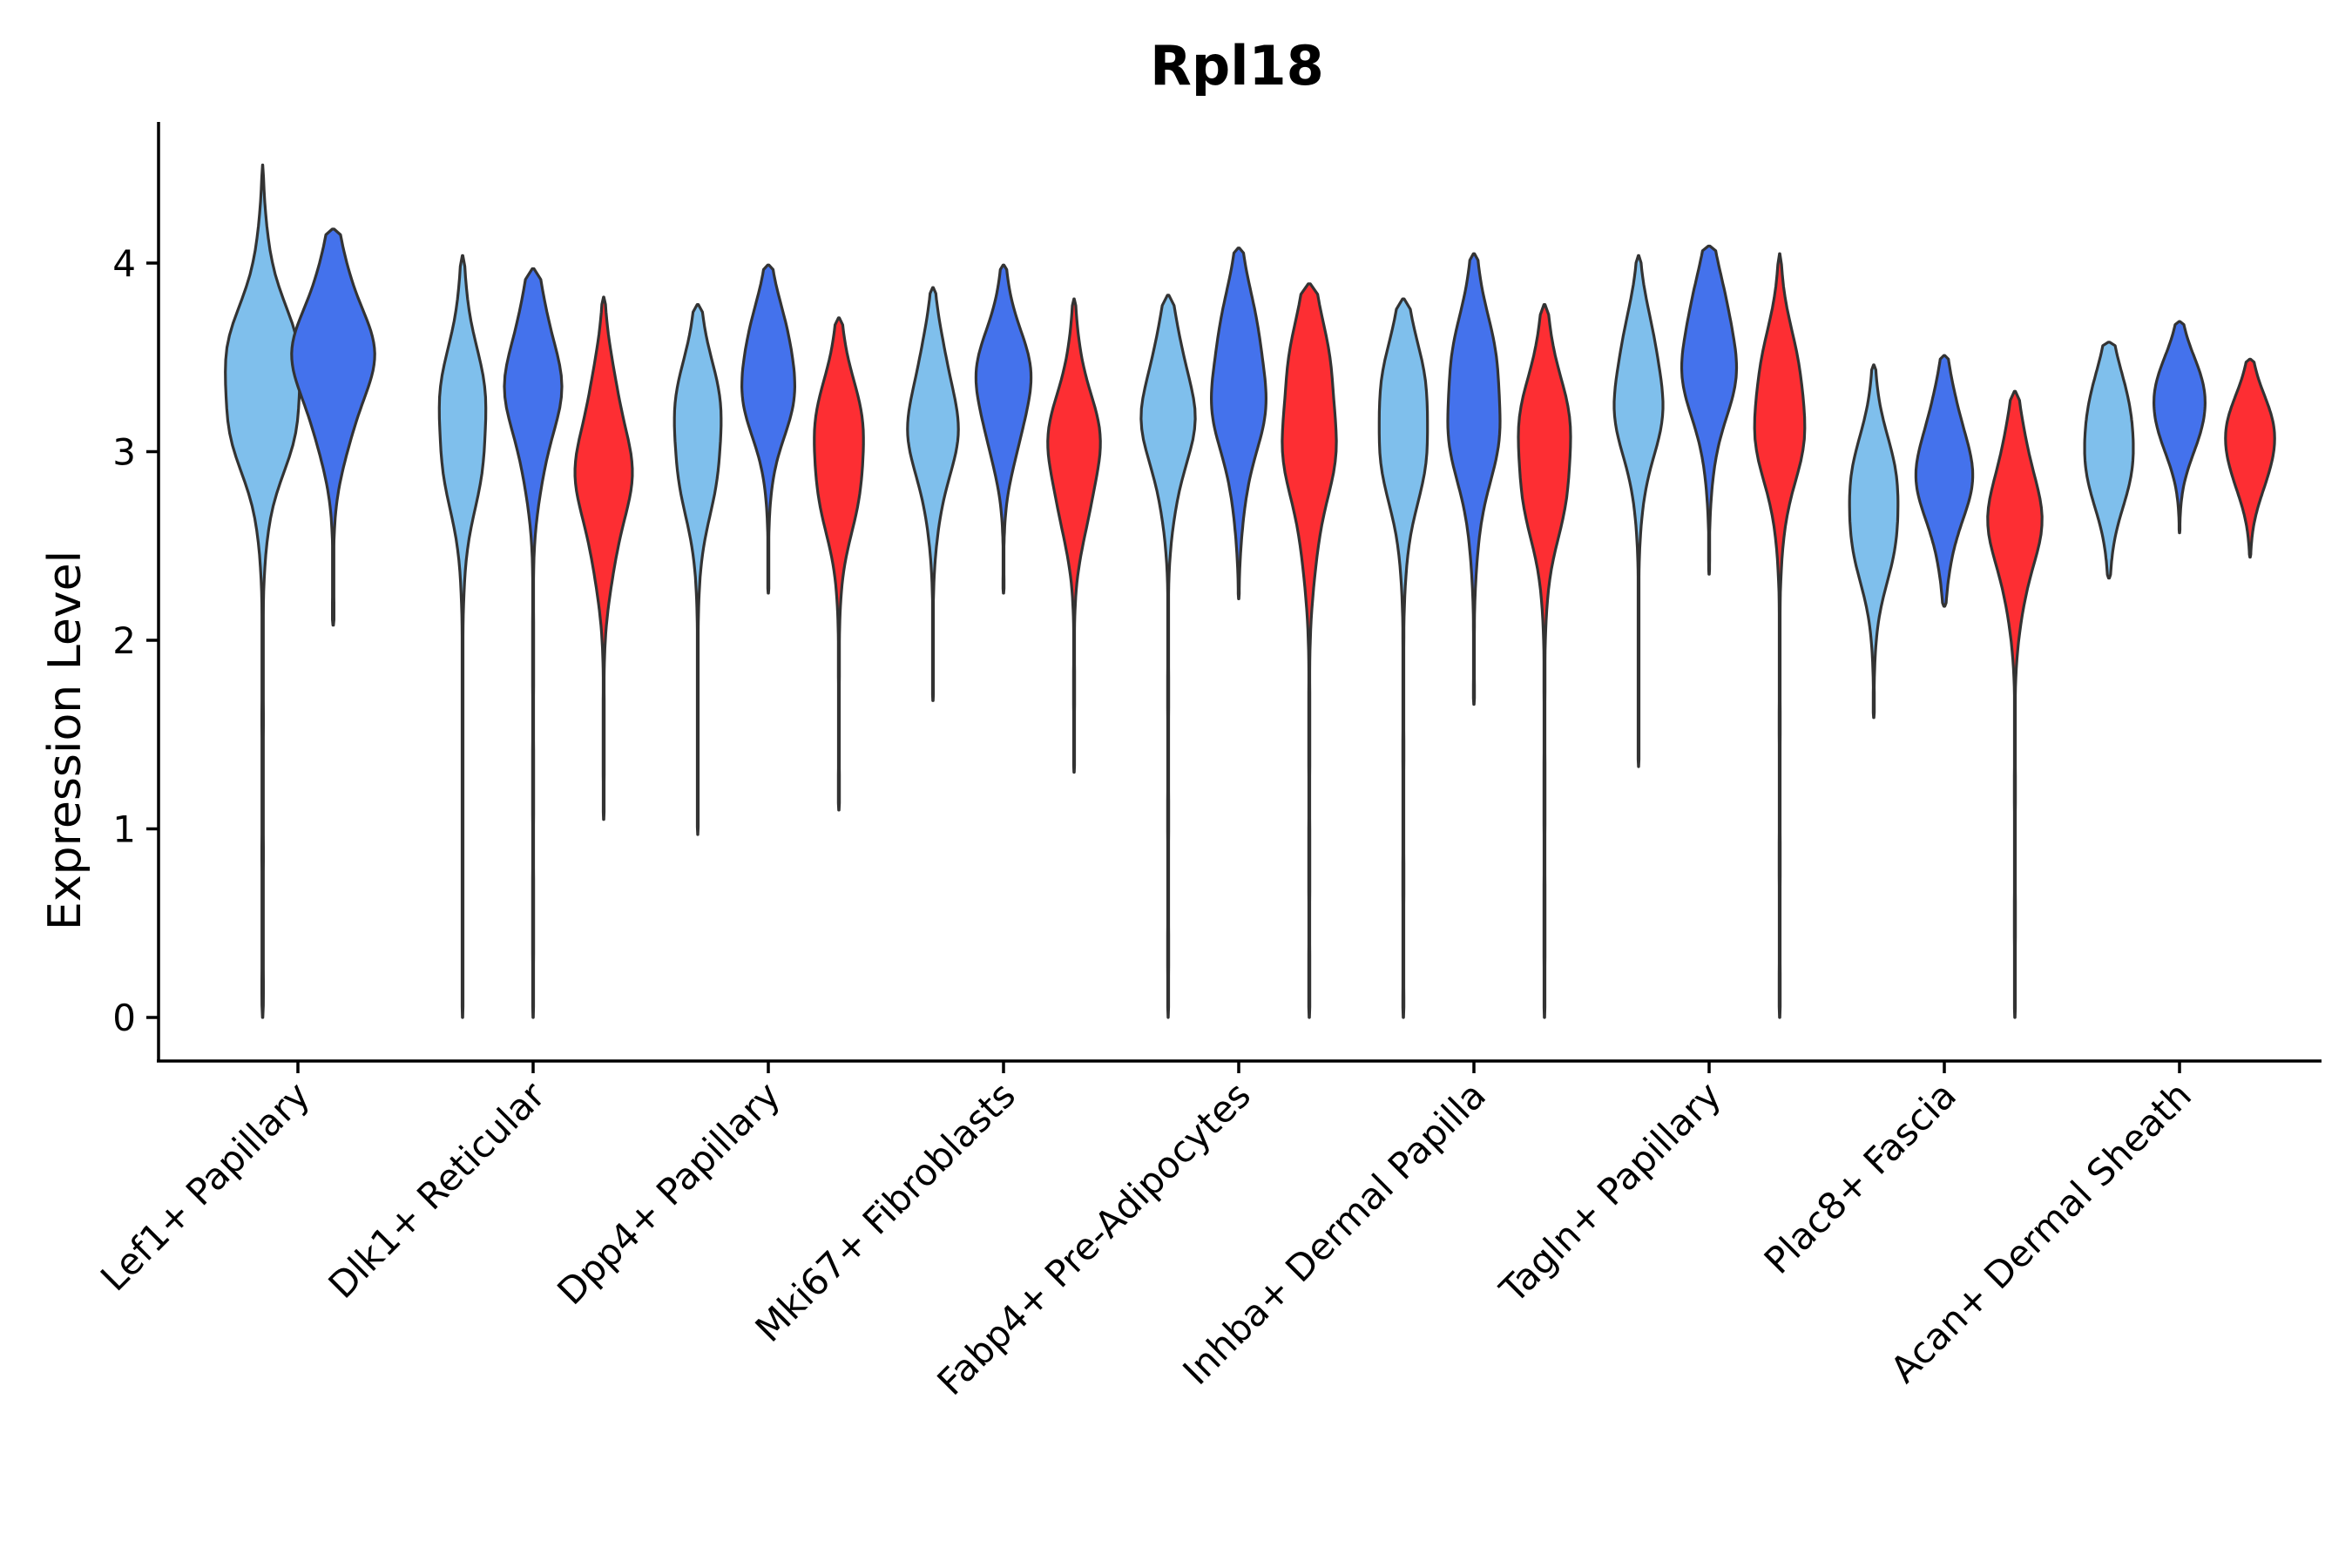  I want to click on chart-title: Rpl18, so click(1237, 66).